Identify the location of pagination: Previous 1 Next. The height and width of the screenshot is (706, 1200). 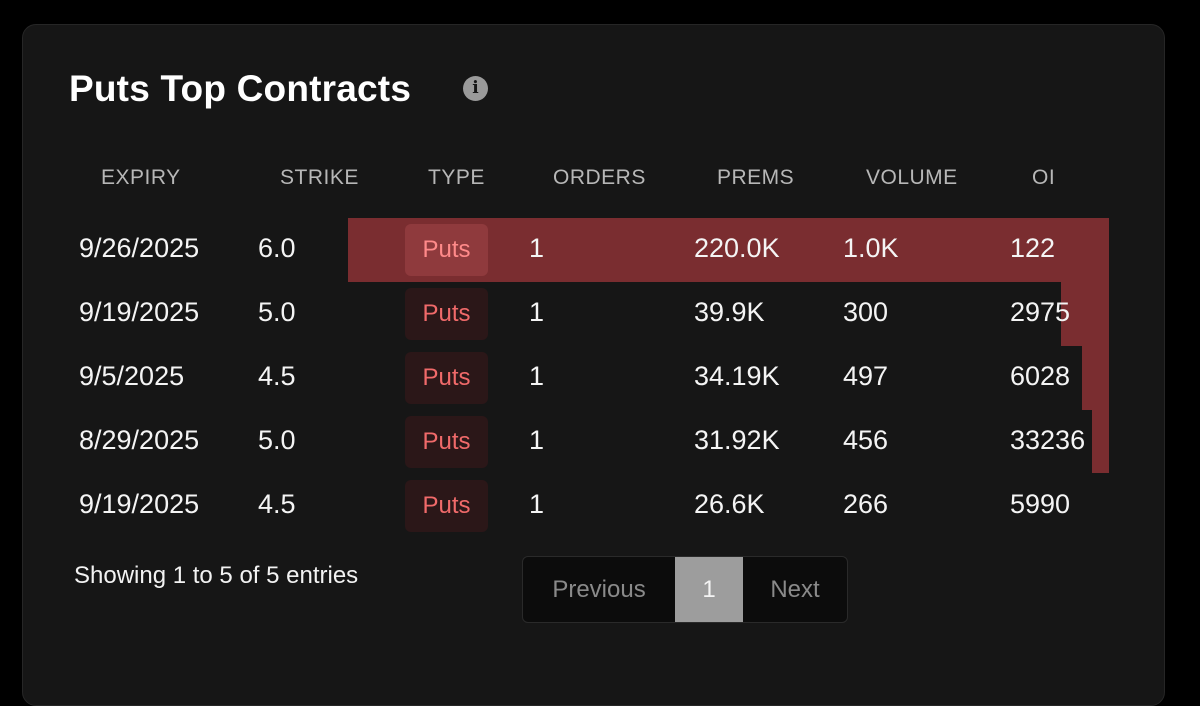
(685, 589).